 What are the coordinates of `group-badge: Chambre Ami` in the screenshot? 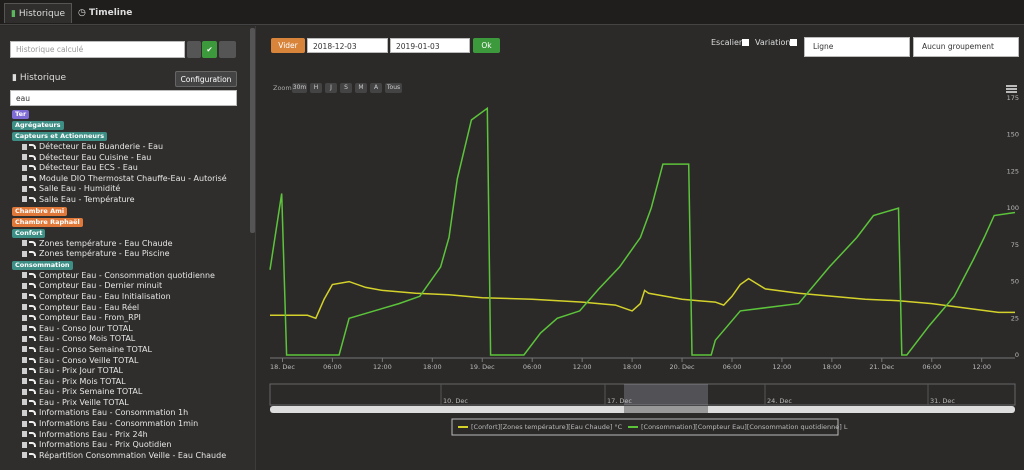 It's located at (40, 211).